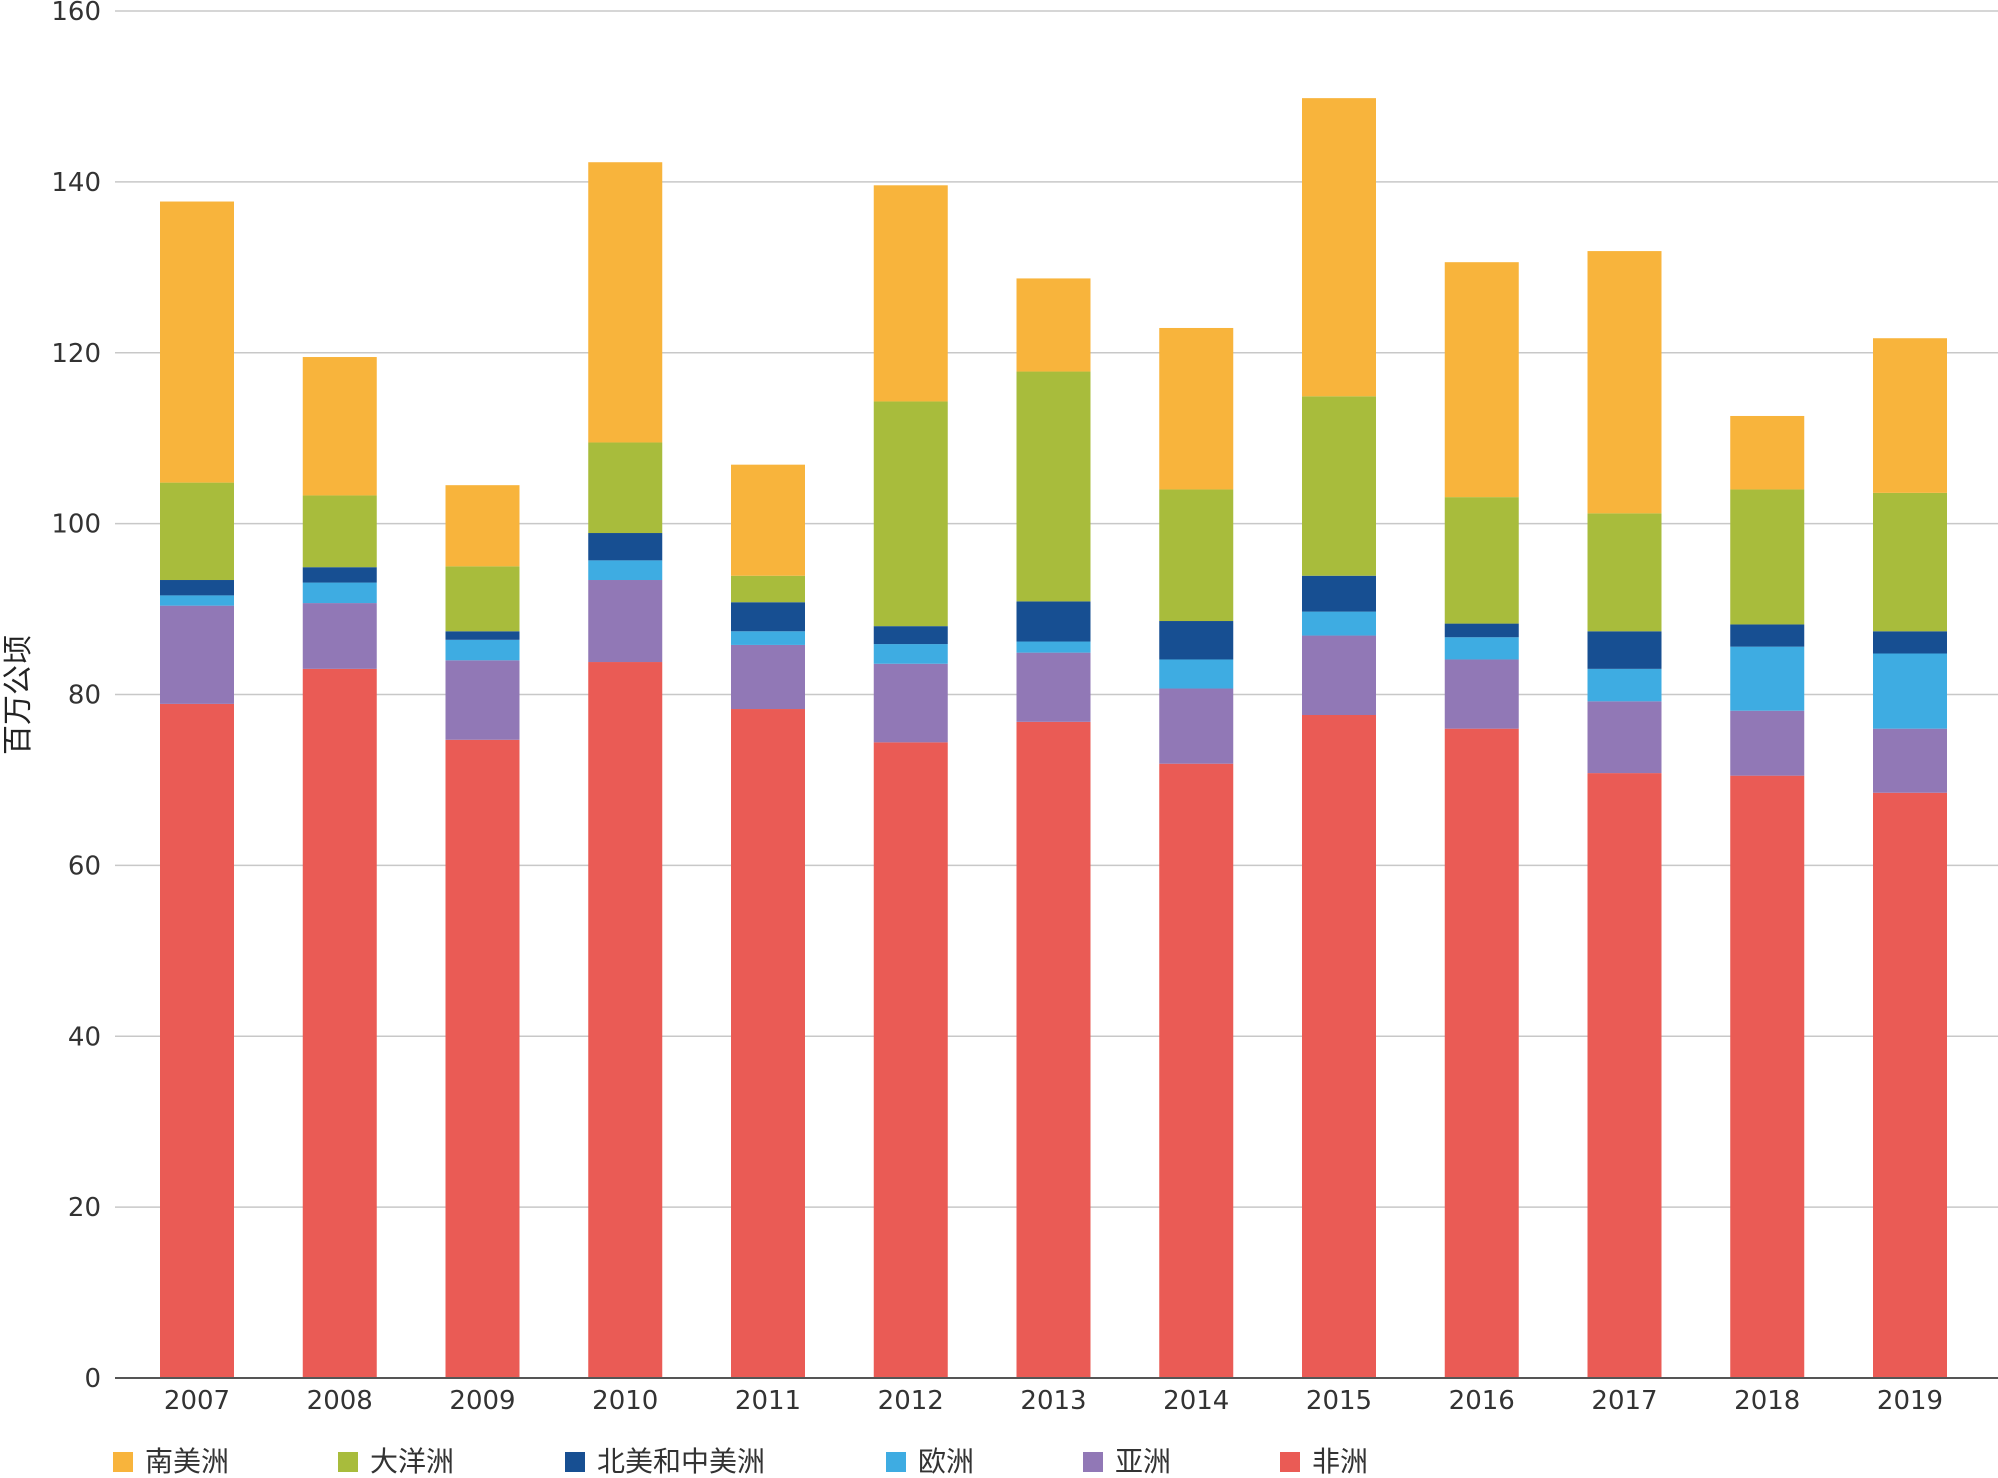  Describe the element at coordinates (84, 696) in the screenshot. I see `y-tick-label: 80` at that location.